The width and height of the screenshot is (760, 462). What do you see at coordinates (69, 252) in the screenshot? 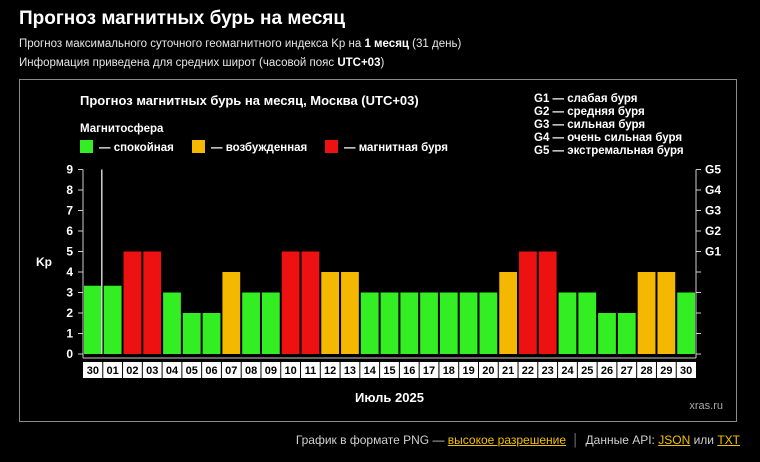
I see `y-tick-label: 5` at bounding box center [69, 252].